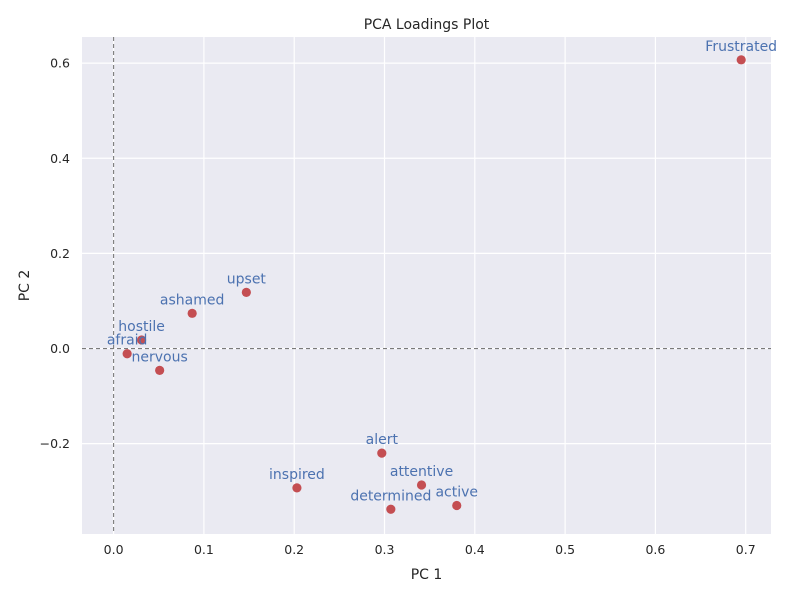 The image size is (800, 600). Describe the element at coordinates (427, 25) in the screenshot. I see `chart-title: PCA Loadings Plot` at that location.